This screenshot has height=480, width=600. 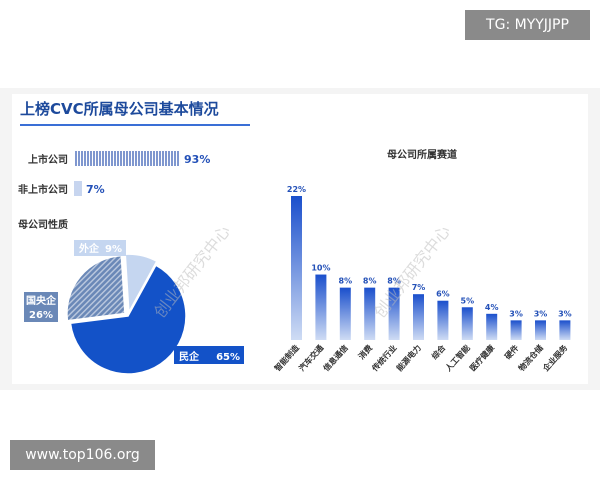 What do you see at coordinates (228, 357) in the screenshot?
I see `pie-slice-value: 65%` at bounding box center [228, 357].